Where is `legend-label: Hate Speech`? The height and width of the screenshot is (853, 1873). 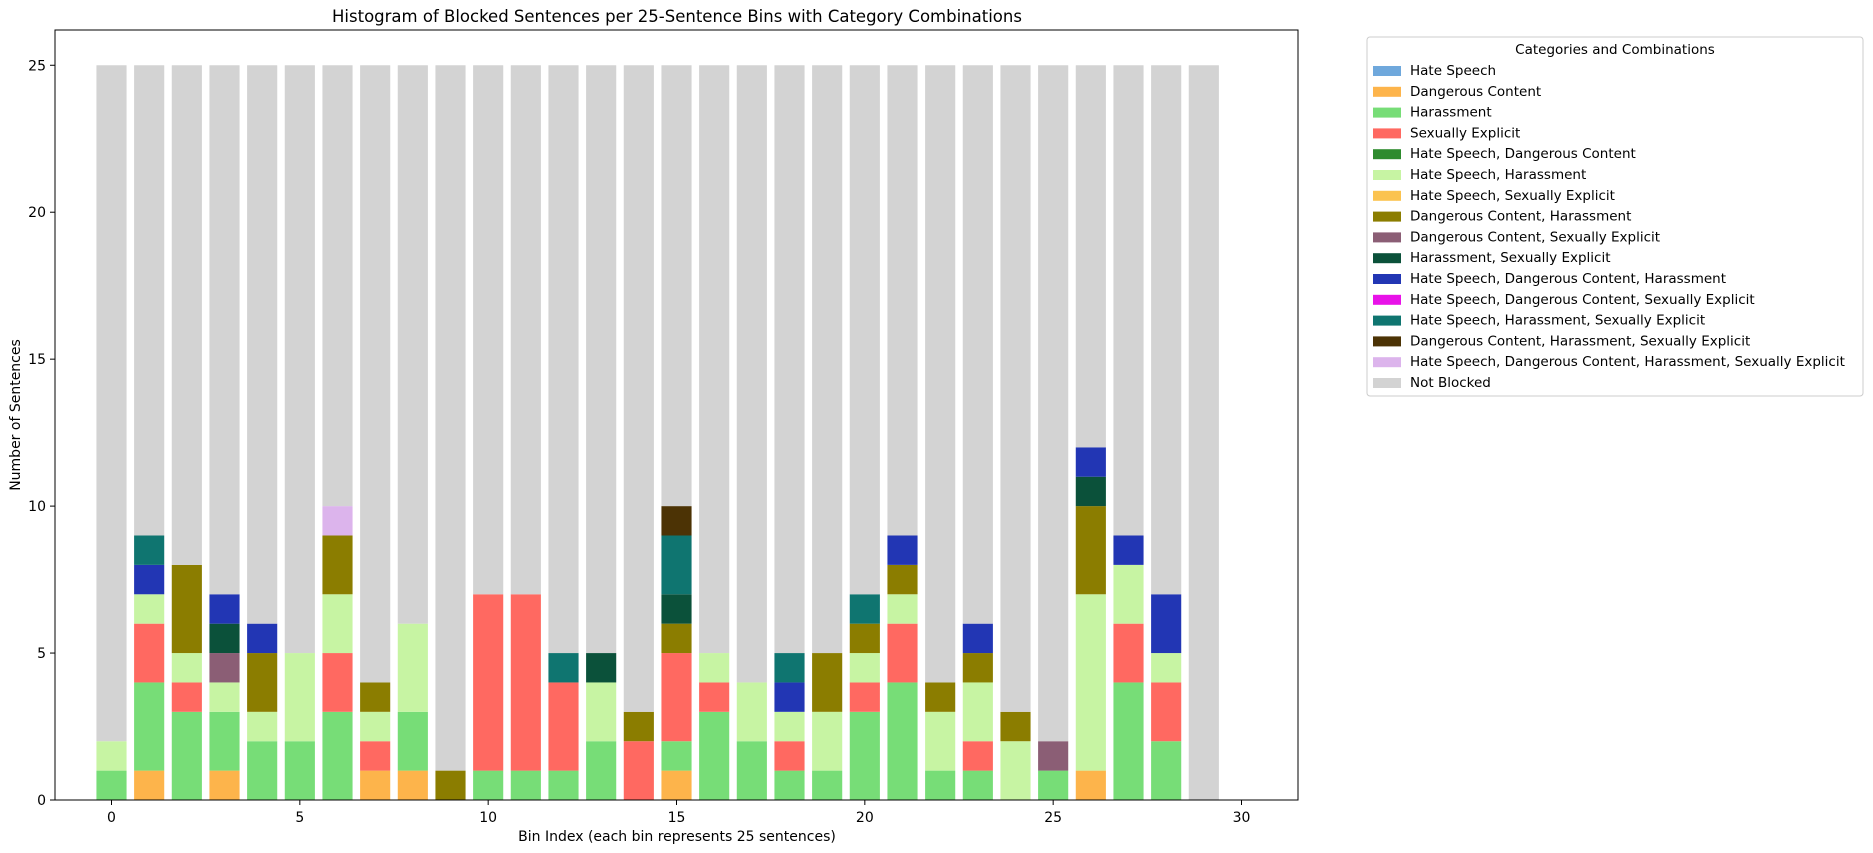 legend-label: Hate Speech is located at coordinates (1453, 71).